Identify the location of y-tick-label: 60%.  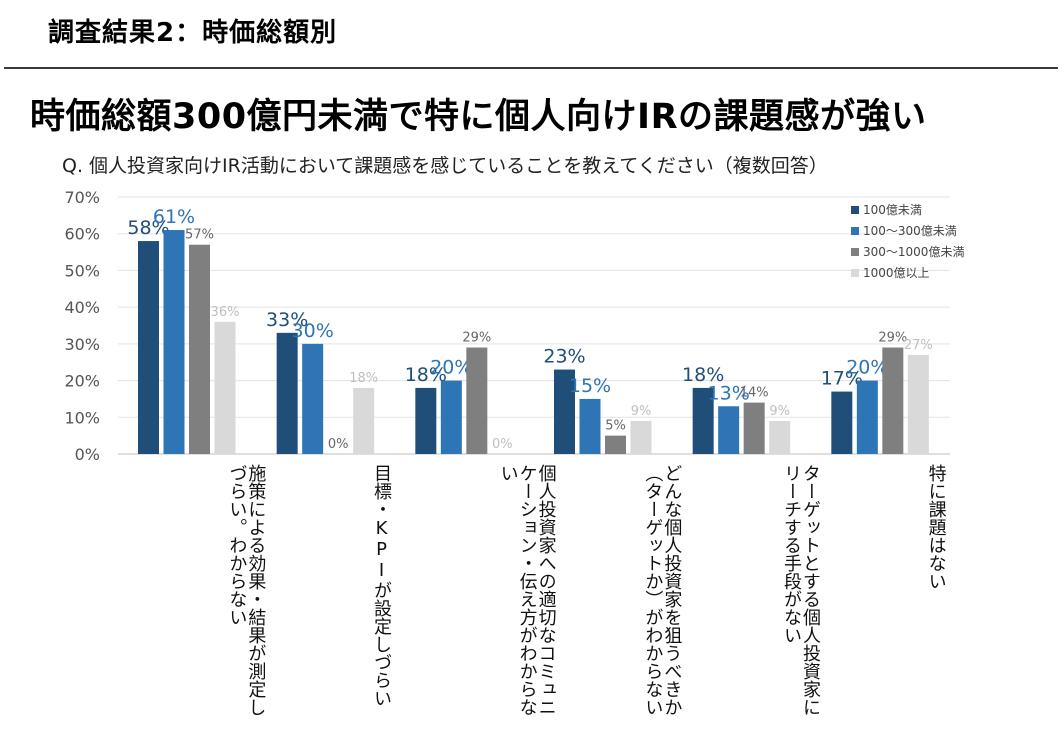
(82, 234).